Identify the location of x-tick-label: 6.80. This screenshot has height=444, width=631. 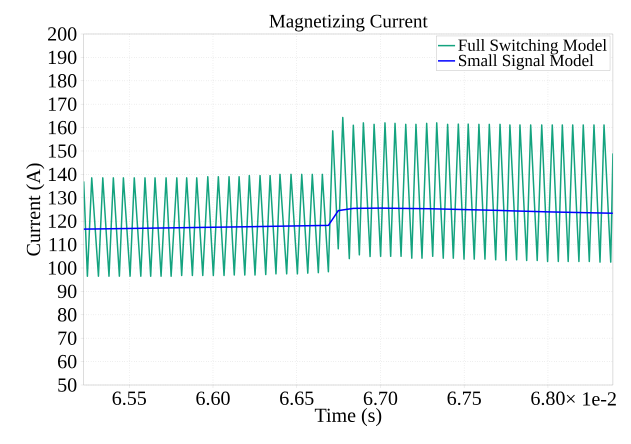
(548, 399).